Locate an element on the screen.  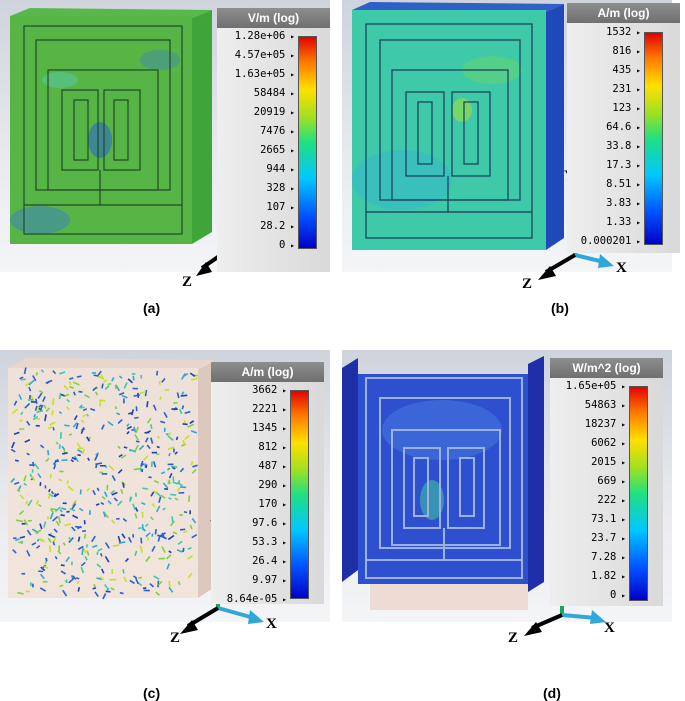
tick-label: 816 is located at coordinates (601, 51).